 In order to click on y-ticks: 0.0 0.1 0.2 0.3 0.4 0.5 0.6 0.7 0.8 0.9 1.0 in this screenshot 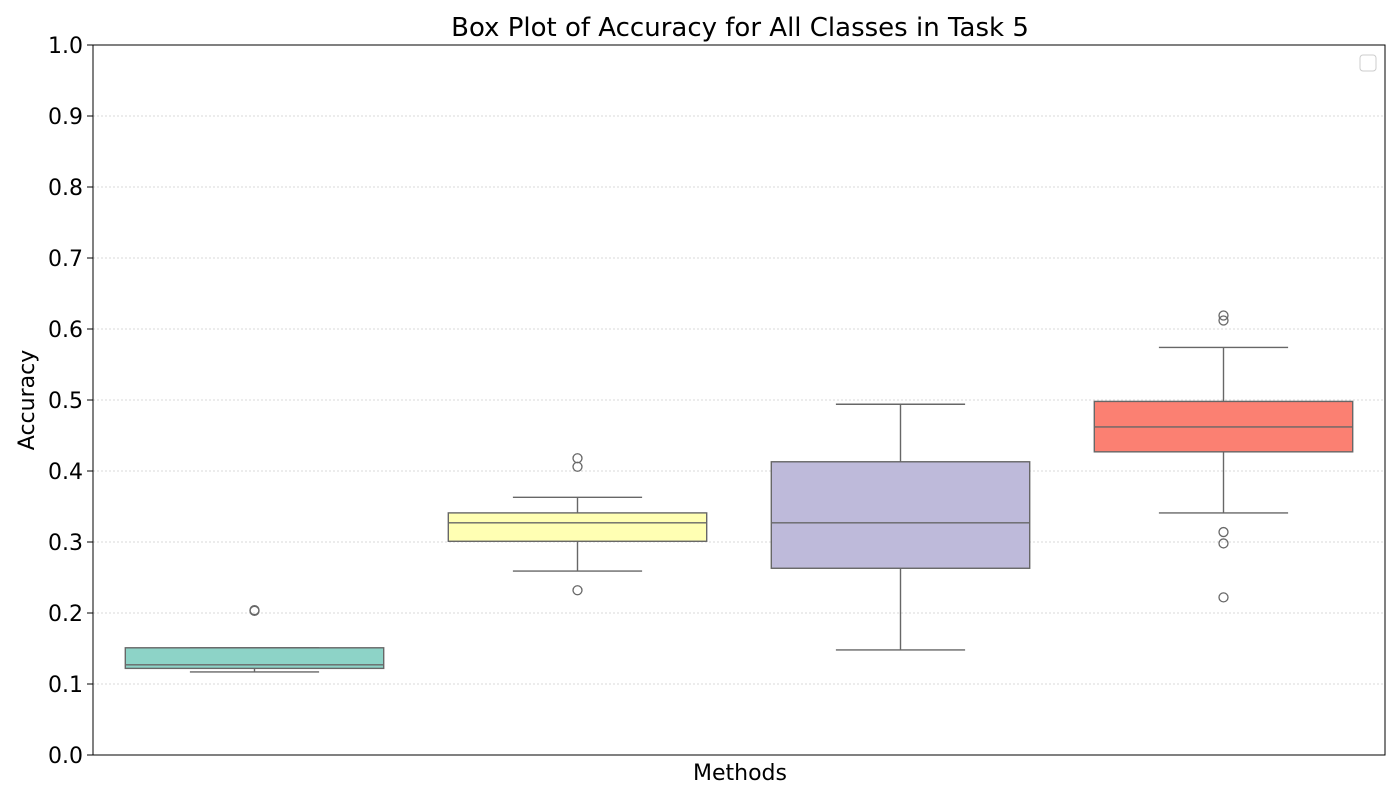, I will do `click(70, 401)`.